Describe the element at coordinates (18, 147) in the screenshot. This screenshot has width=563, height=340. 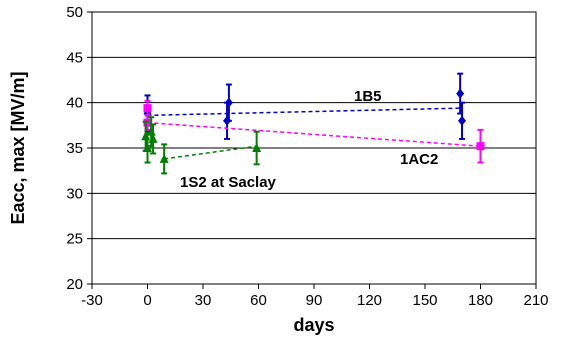
I see `y-axis-title: Eacc, max [MV/m]` at that location.